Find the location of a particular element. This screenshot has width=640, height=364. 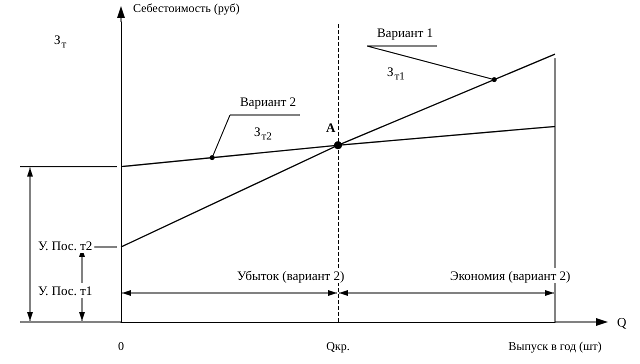

text: У. Пос. т1 is located at coordinates (65, 290).